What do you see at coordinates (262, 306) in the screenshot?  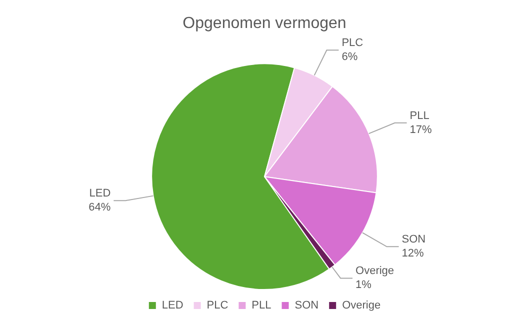 I see `legend-label: PLL` at bounding box center [262, 306].